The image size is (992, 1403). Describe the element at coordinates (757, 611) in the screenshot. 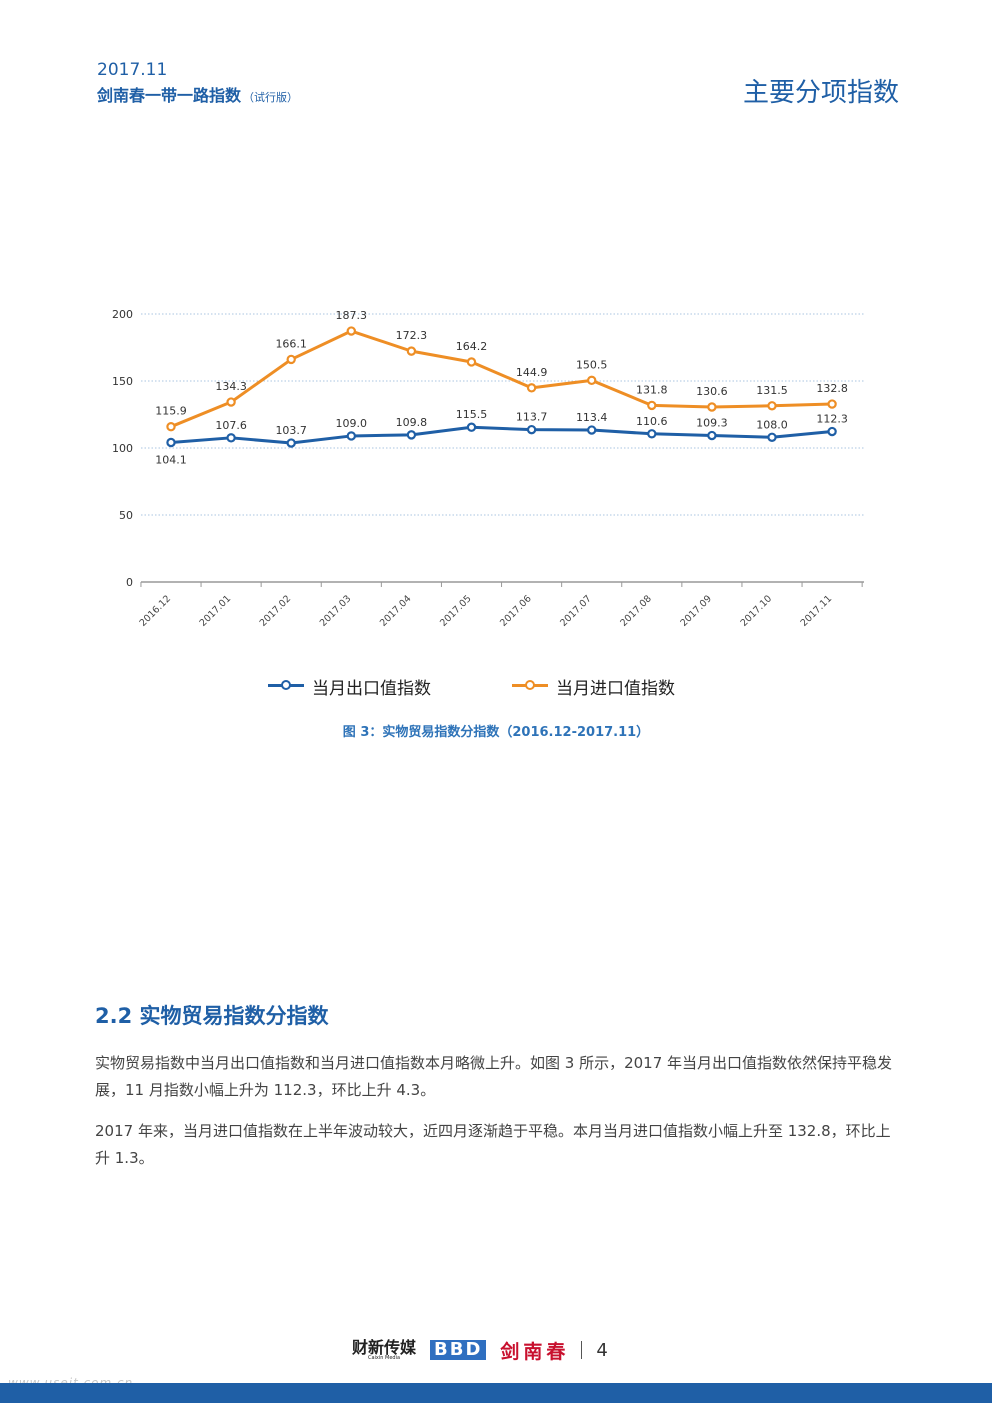

I see `x-tick-label: 2017.10` at that location.